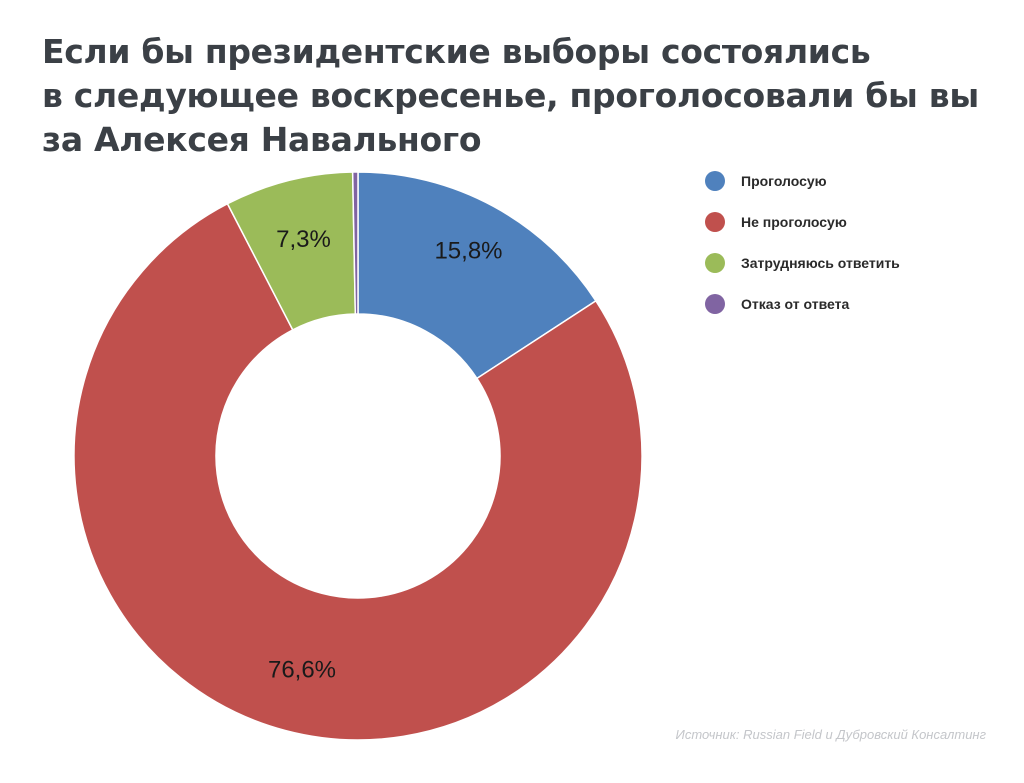 The height and width of the screenshot is (783, 1024). I want to click on value-label-2: 7,3%, so click(303, 239).